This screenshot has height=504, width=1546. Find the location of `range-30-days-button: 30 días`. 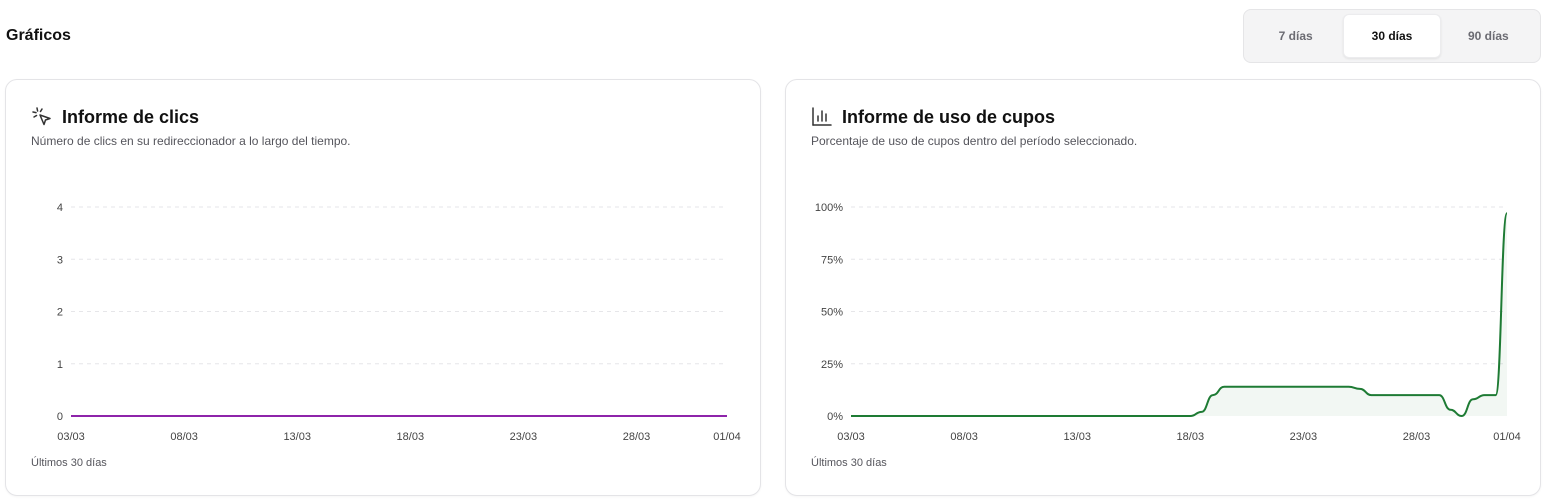

range-30-days-button: 30 días is located at coordinates (1392, 36).